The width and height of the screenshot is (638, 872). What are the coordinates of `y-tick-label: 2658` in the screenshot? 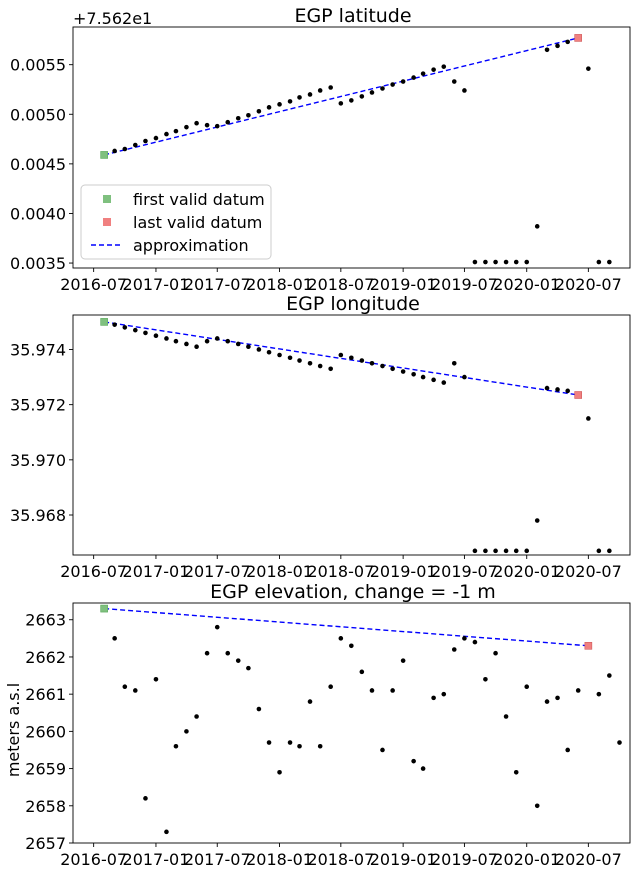 It's located at (45, 806).